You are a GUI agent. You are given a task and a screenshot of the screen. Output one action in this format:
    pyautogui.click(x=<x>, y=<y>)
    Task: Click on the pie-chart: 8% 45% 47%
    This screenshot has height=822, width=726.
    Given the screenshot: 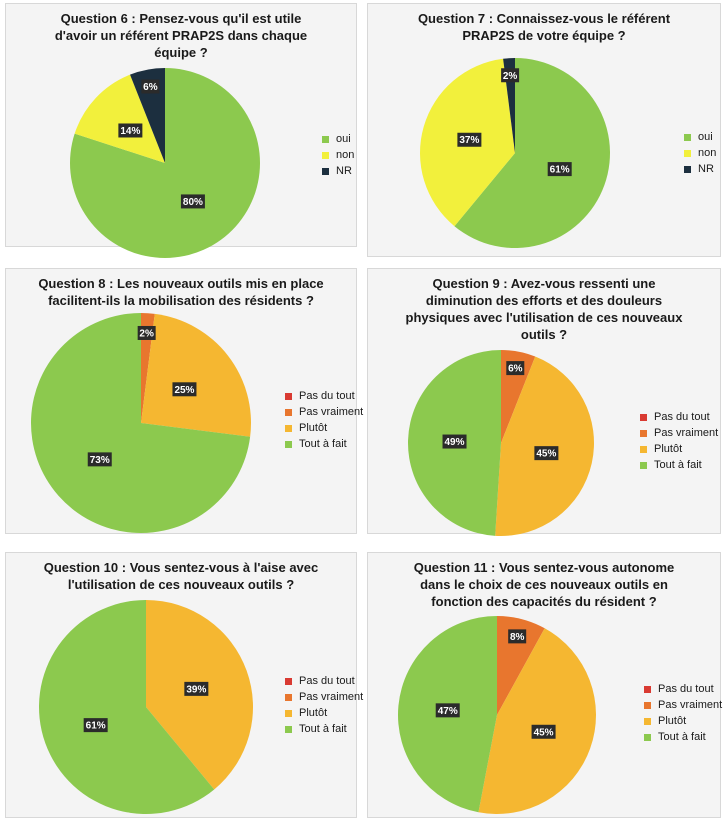 What is the action you would take?
    pyautogui.click(x=497, y=715)
    